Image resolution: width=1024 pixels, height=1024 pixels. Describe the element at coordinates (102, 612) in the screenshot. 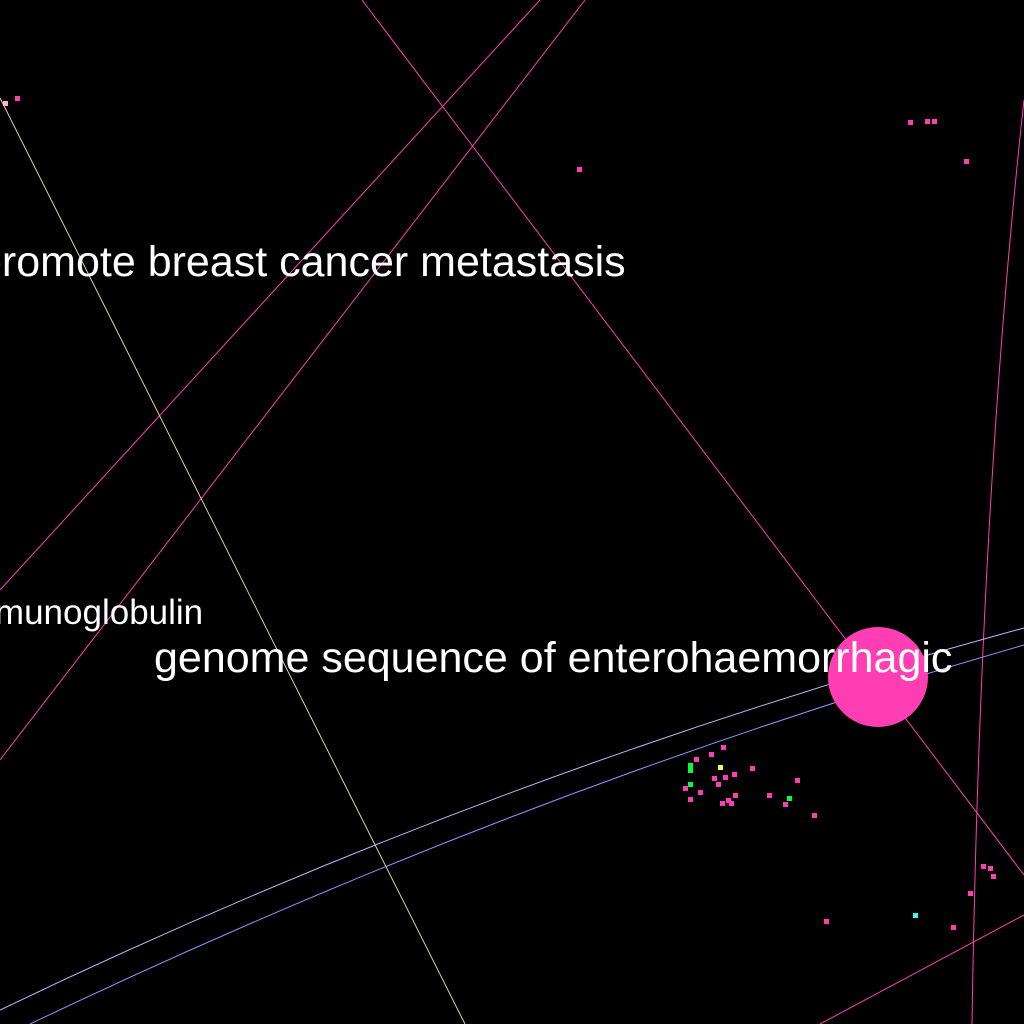

I see `node-label-immunoglobulin: immunoglobulin` at that location.